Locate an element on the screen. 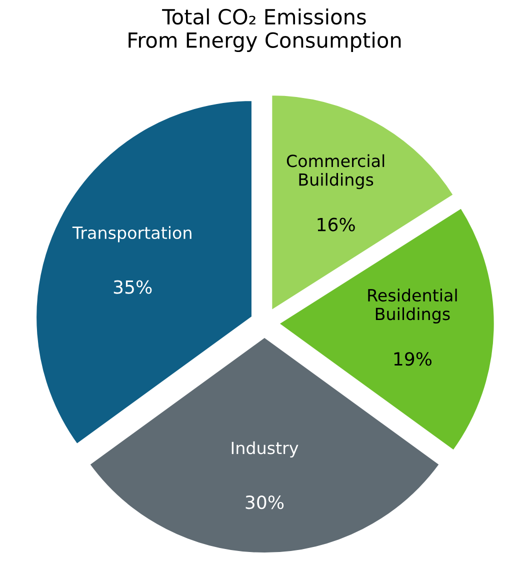 This screenshot has height=567, width=529. data-label: 35% is located at coordinates (133, 287).